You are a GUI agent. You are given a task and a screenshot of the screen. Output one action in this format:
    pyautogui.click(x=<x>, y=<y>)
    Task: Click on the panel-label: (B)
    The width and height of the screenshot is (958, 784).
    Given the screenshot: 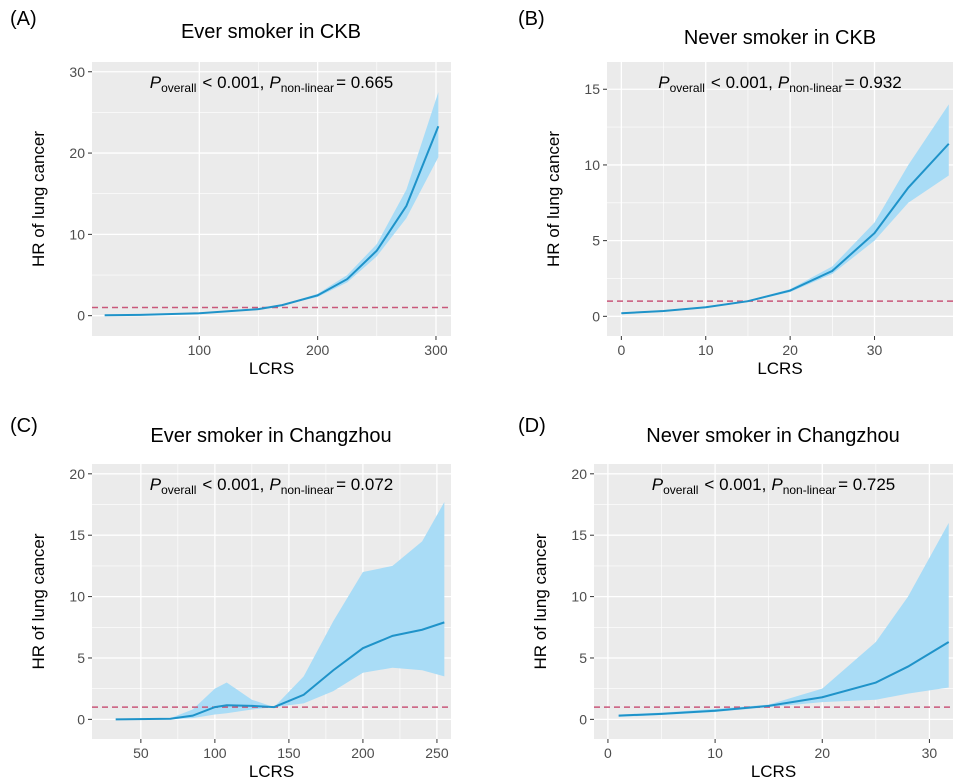 What is the action you would take?
    pyautogui.click(x=531, y=19)
    